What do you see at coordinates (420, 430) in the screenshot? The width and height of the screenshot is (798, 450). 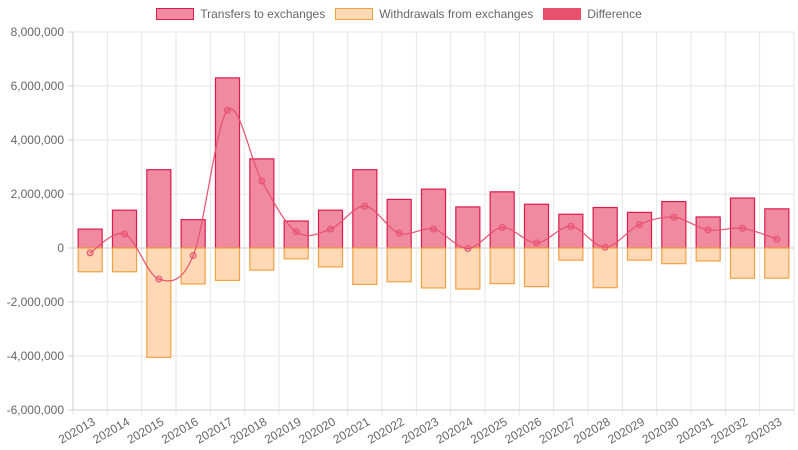 I see `x-tick-label: 202023` at bounding box center [420, 430].